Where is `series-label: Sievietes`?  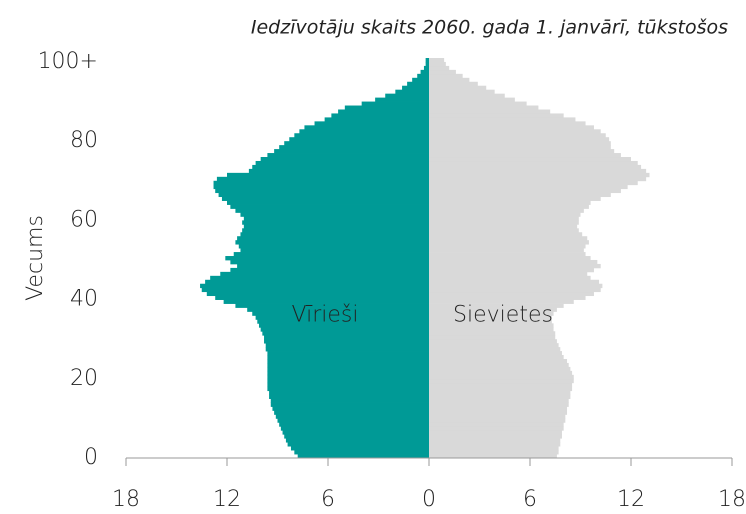
series-label: Sievietes is located at coordinates (503, 314).